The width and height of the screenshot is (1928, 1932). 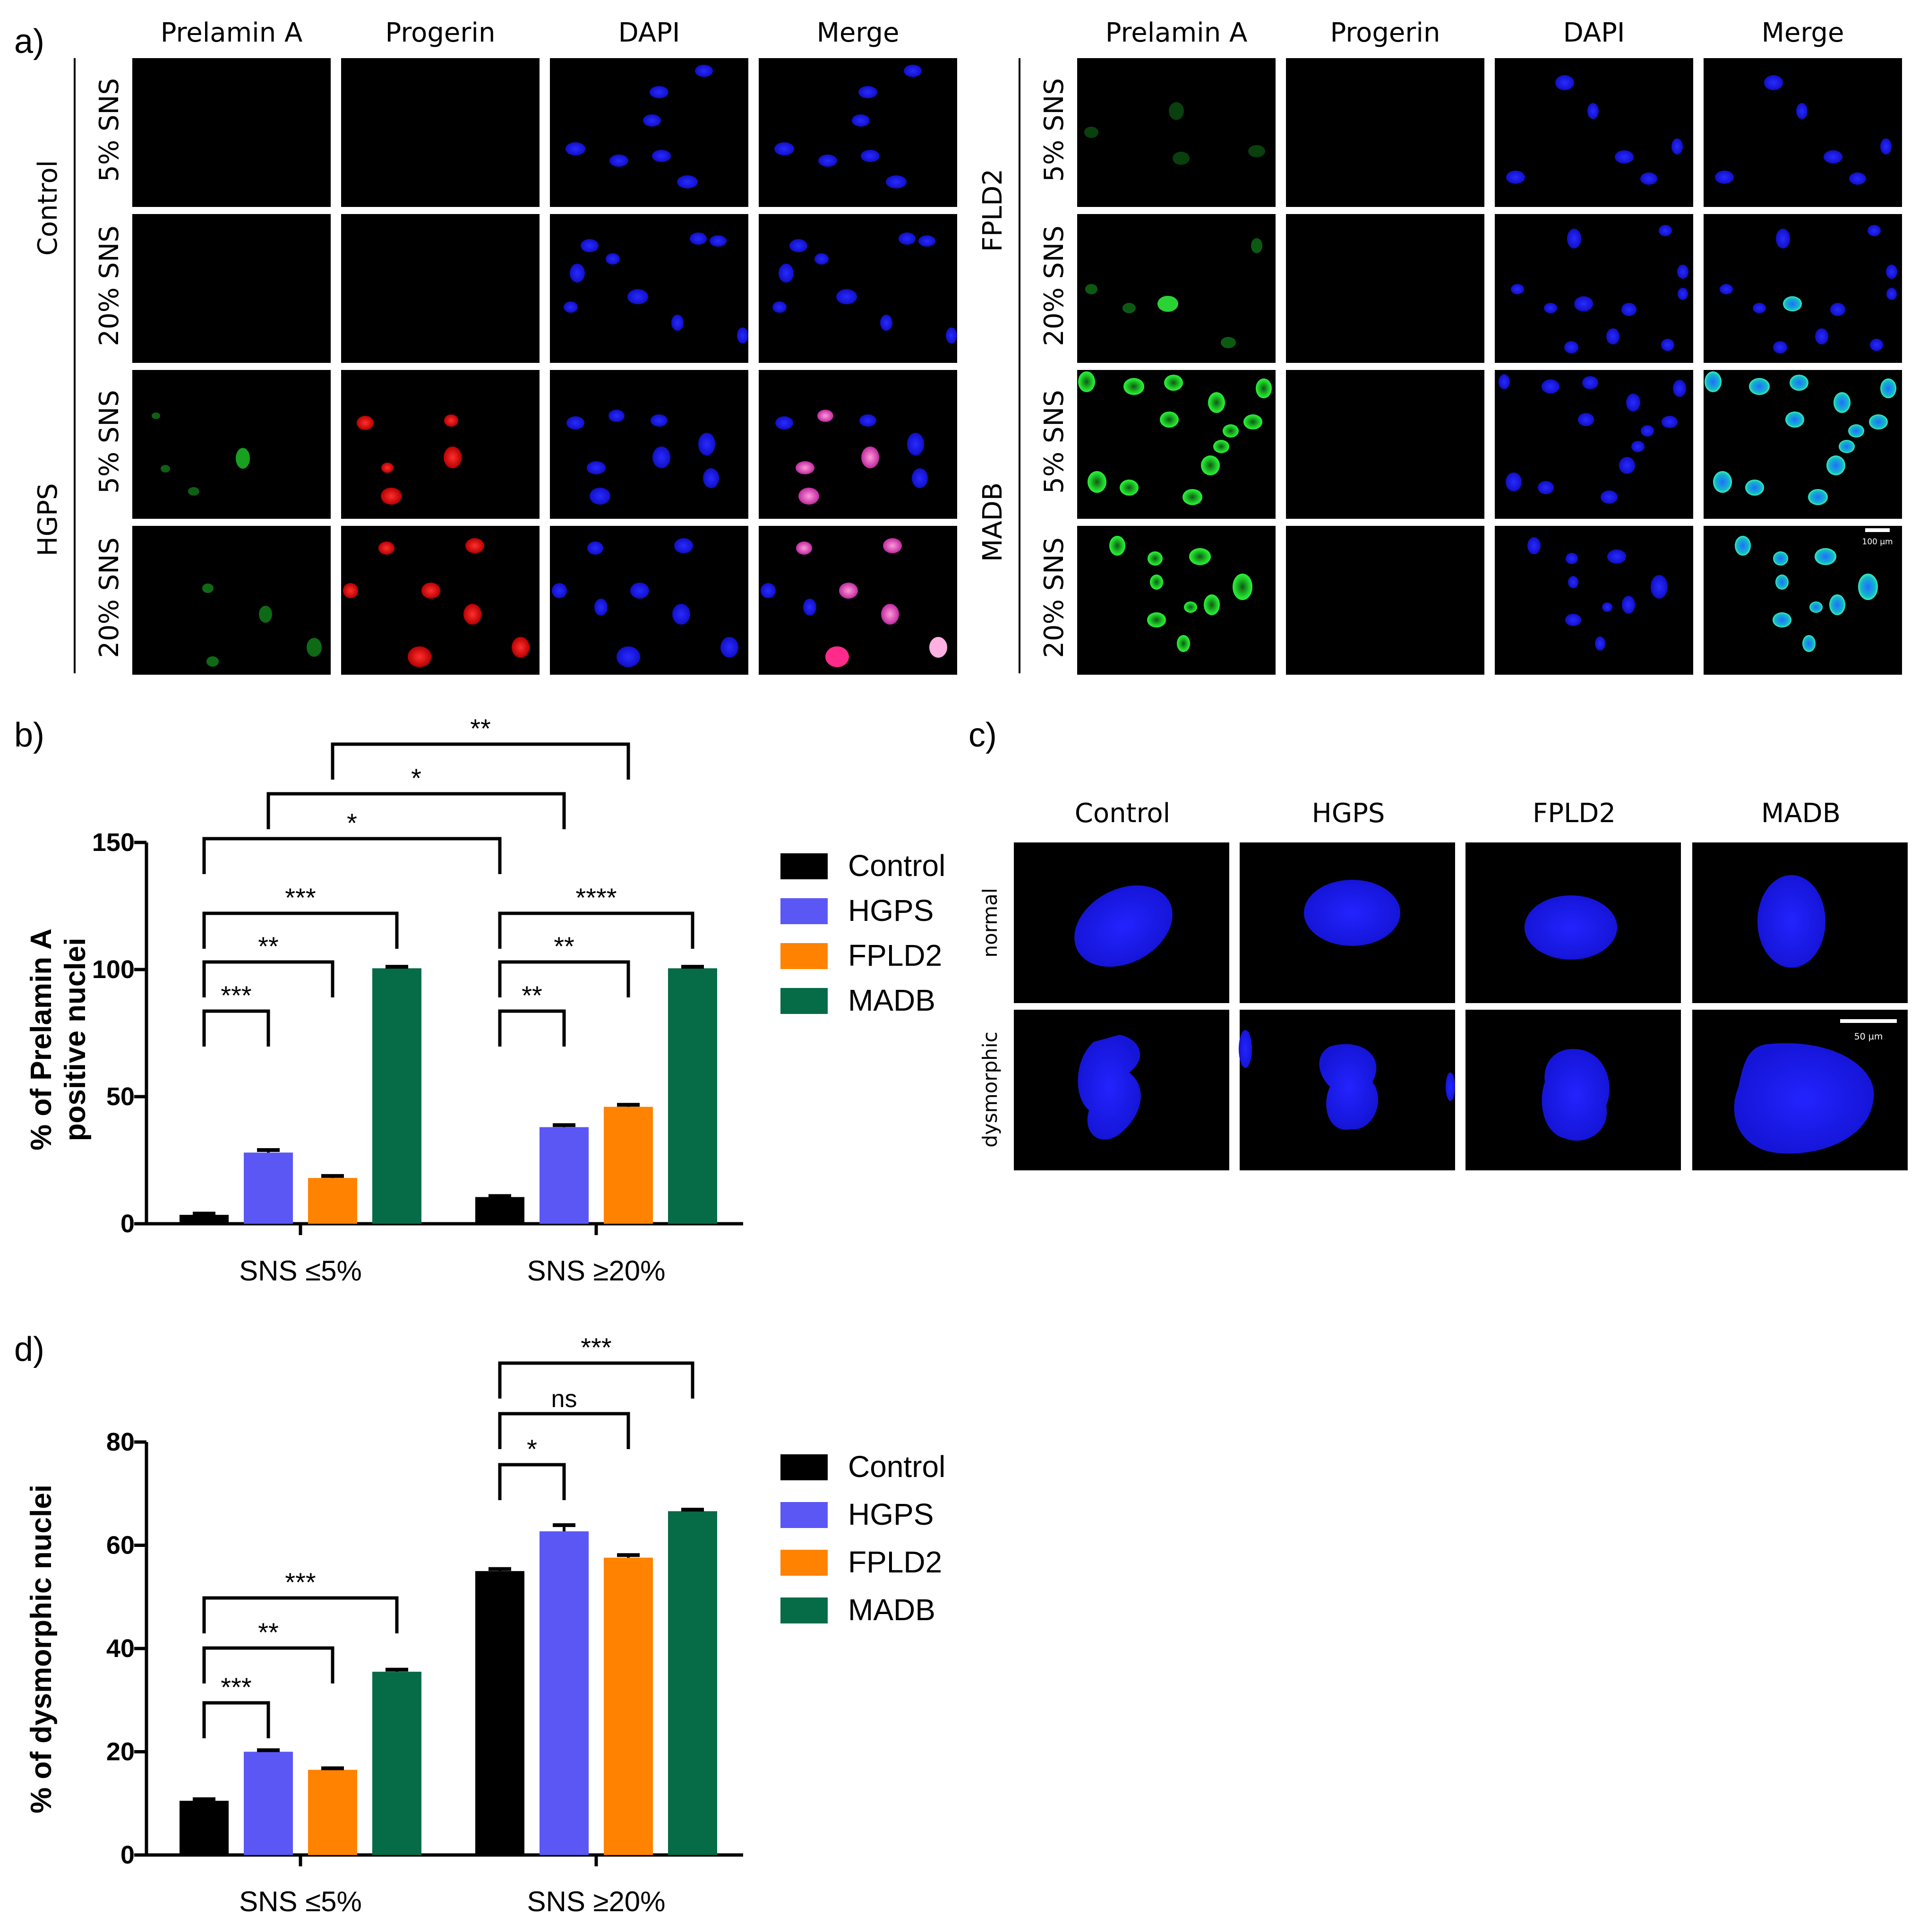 I want to click on col-header: MADB, so click(x=1801, y=813).